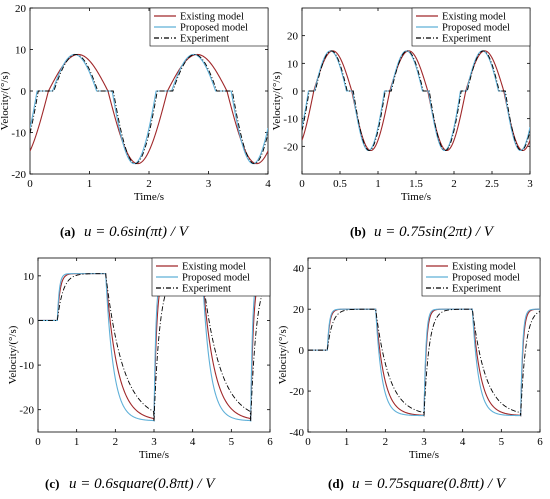  Describe the element at coordinates (340, 184) in the screenshot. I see `x-tick-label: 0.5` at that location.